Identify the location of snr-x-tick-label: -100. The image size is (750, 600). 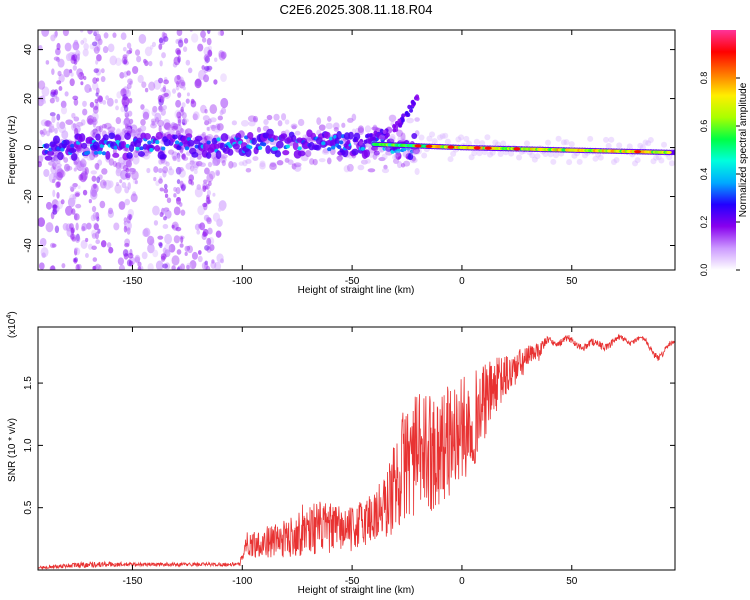
(242, 581).